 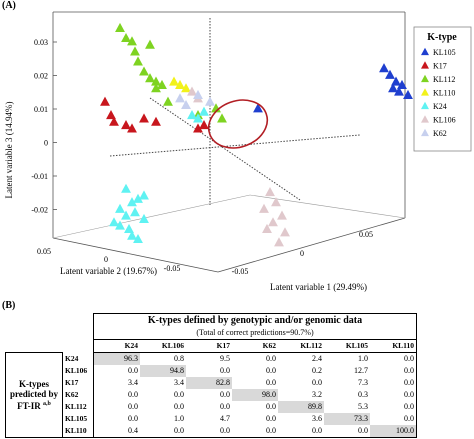 I want to click on table-cell: 4.7, so click(x=225, y=418).